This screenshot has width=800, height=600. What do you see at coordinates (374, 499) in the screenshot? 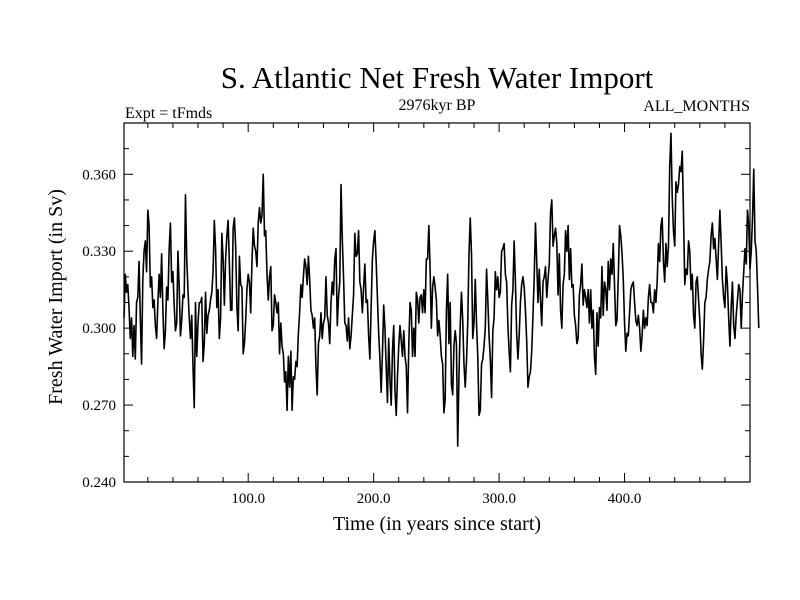
I see `x-tick-label: 200.0` at bounding box center [374, 499].